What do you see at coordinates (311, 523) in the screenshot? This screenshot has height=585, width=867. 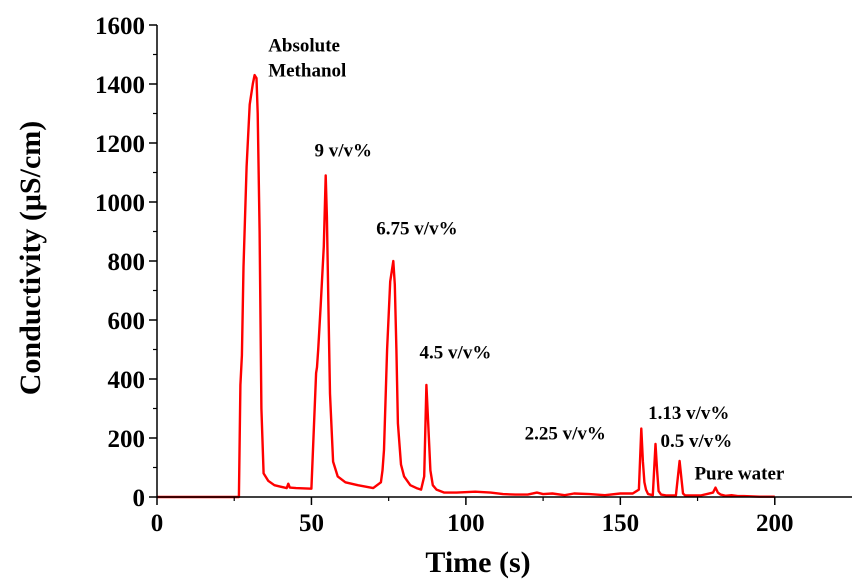 I see `x-tick-label: 50` at bounding box center [311, 523].